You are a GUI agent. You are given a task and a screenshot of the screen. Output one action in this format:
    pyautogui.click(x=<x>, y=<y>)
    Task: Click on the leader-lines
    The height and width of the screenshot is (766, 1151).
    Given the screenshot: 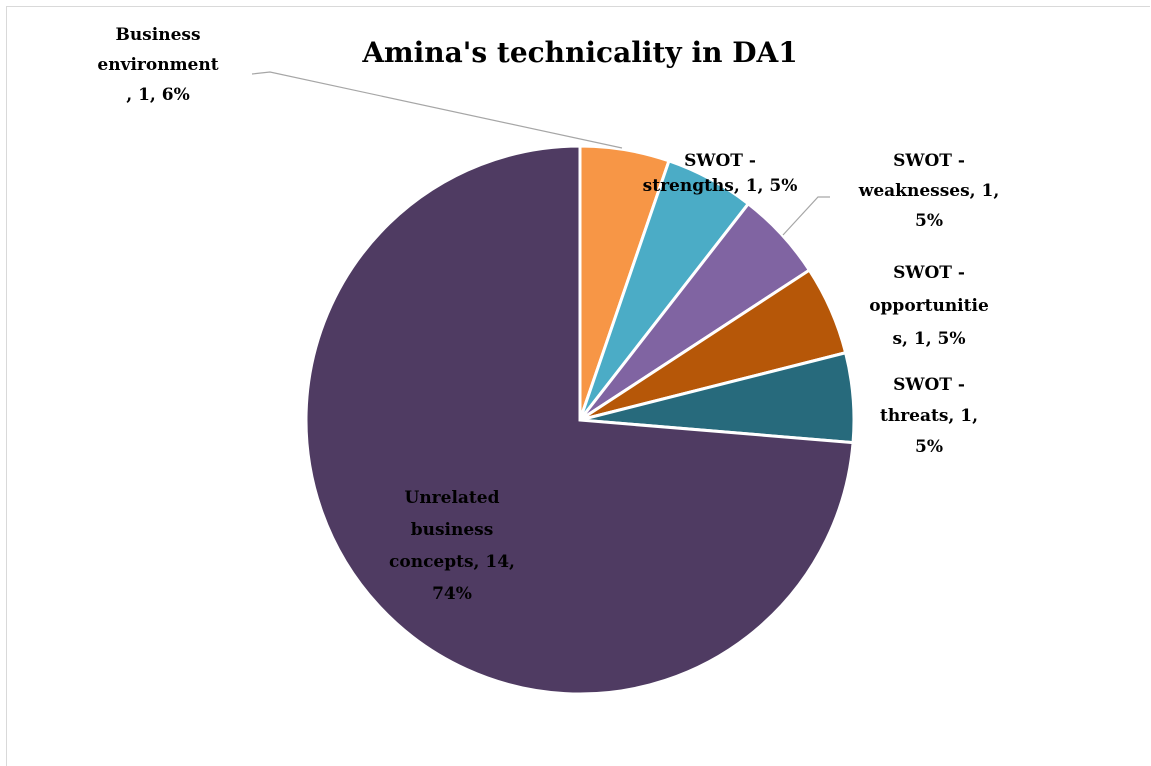 What is the action you would take?
    pyautogui.click(x=540, y=153)
    